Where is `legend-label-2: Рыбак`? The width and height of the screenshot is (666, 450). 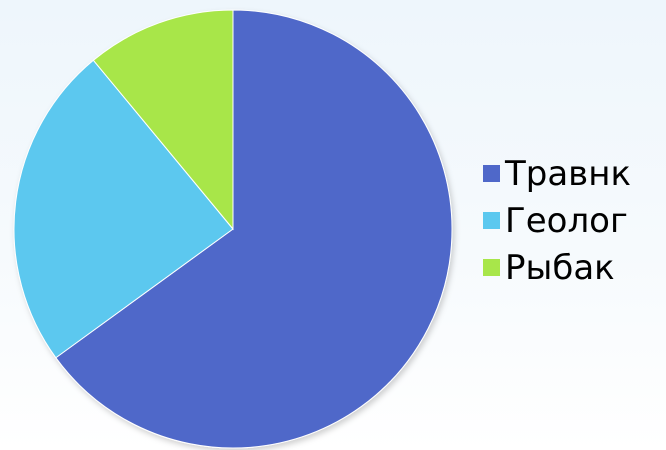
legend-label-2: Рыбак is located at coordinates (560, 267).